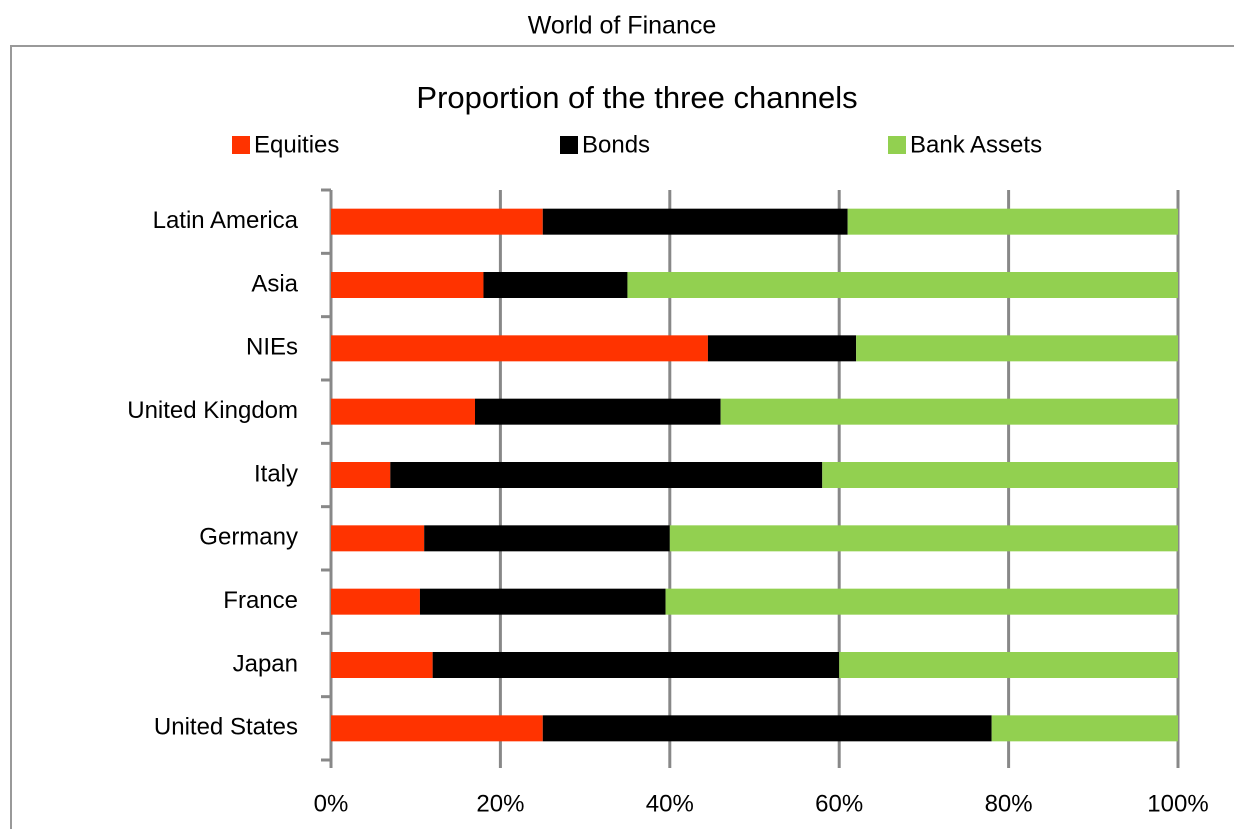  What do you see at coordinates (331, 803) in the screenshot?
I see `x-tick-label: 0%` at bounding box center [331, 803].